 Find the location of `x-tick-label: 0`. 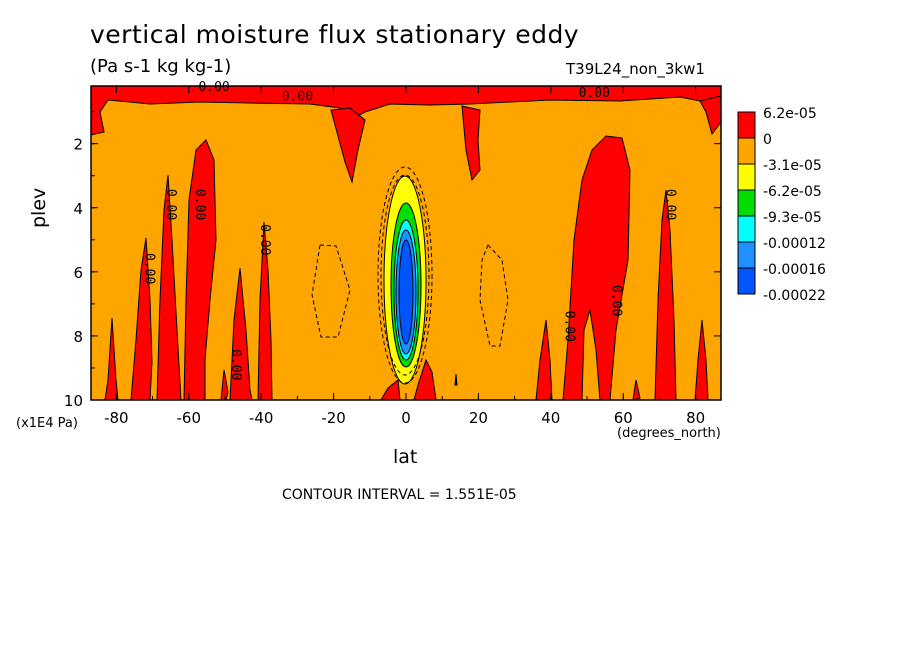

x-tick-label: 0 is located at coordinates (406, 418).